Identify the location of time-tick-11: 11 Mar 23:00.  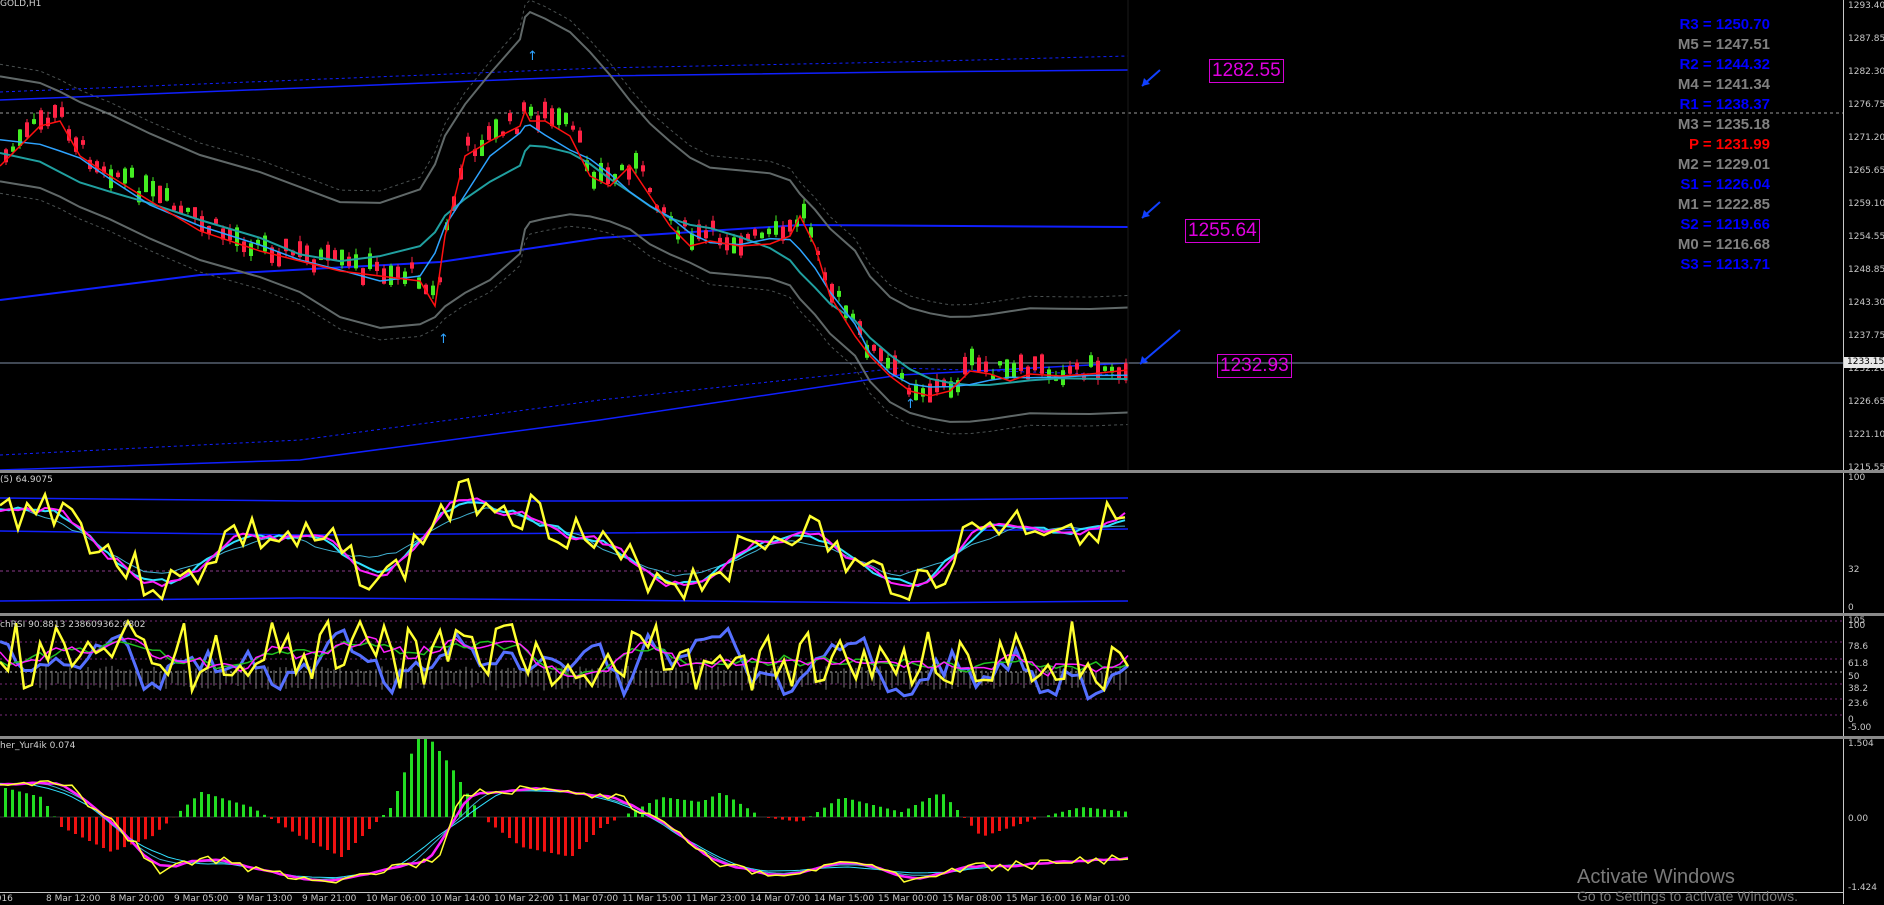
(716, 899).